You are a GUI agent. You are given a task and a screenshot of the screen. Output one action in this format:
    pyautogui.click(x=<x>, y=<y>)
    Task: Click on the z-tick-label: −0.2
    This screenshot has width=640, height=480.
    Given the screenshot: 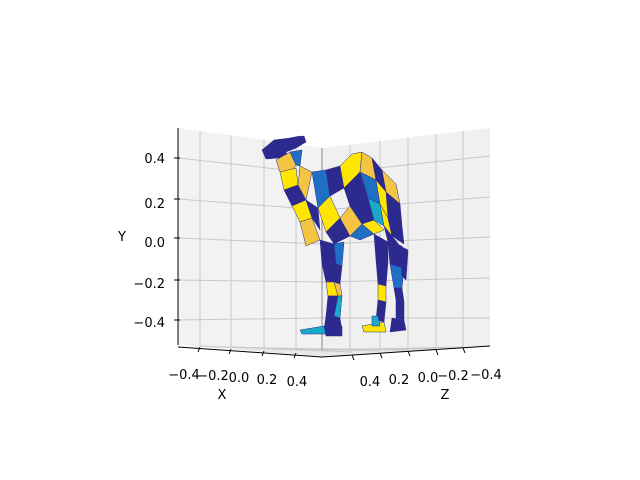 What is the action you would take?
    pyautogui.click(x=453, y=376)
    